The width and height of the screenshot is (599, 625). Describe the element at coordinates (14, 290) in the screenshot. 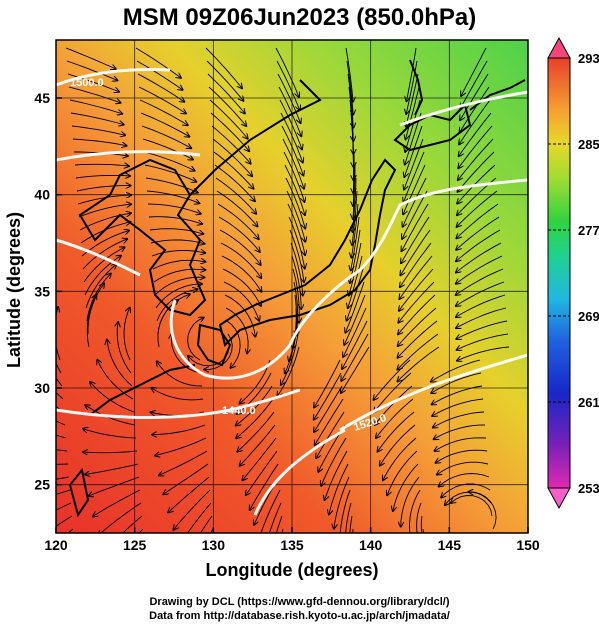

I see `y-axis-label: Latitude (degrees)` at that location.